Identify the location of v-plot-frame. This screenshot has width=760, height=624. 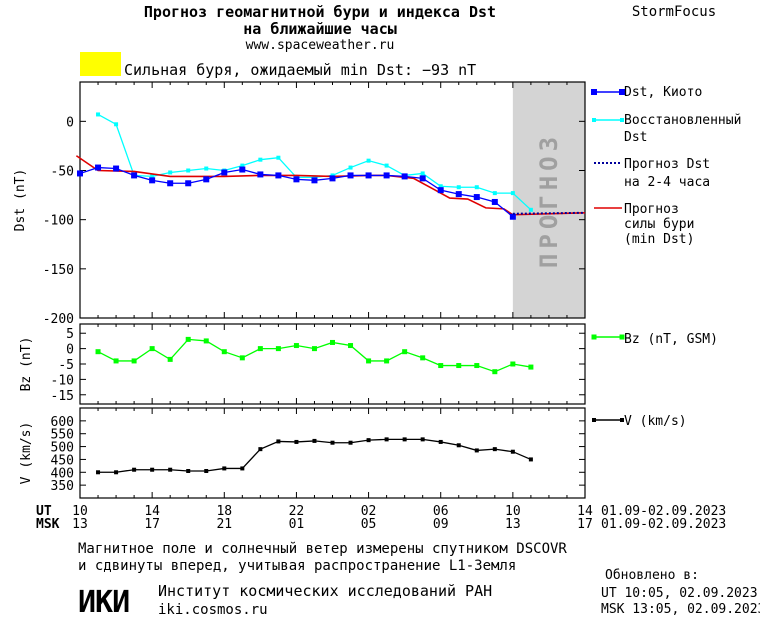
(332, 453).